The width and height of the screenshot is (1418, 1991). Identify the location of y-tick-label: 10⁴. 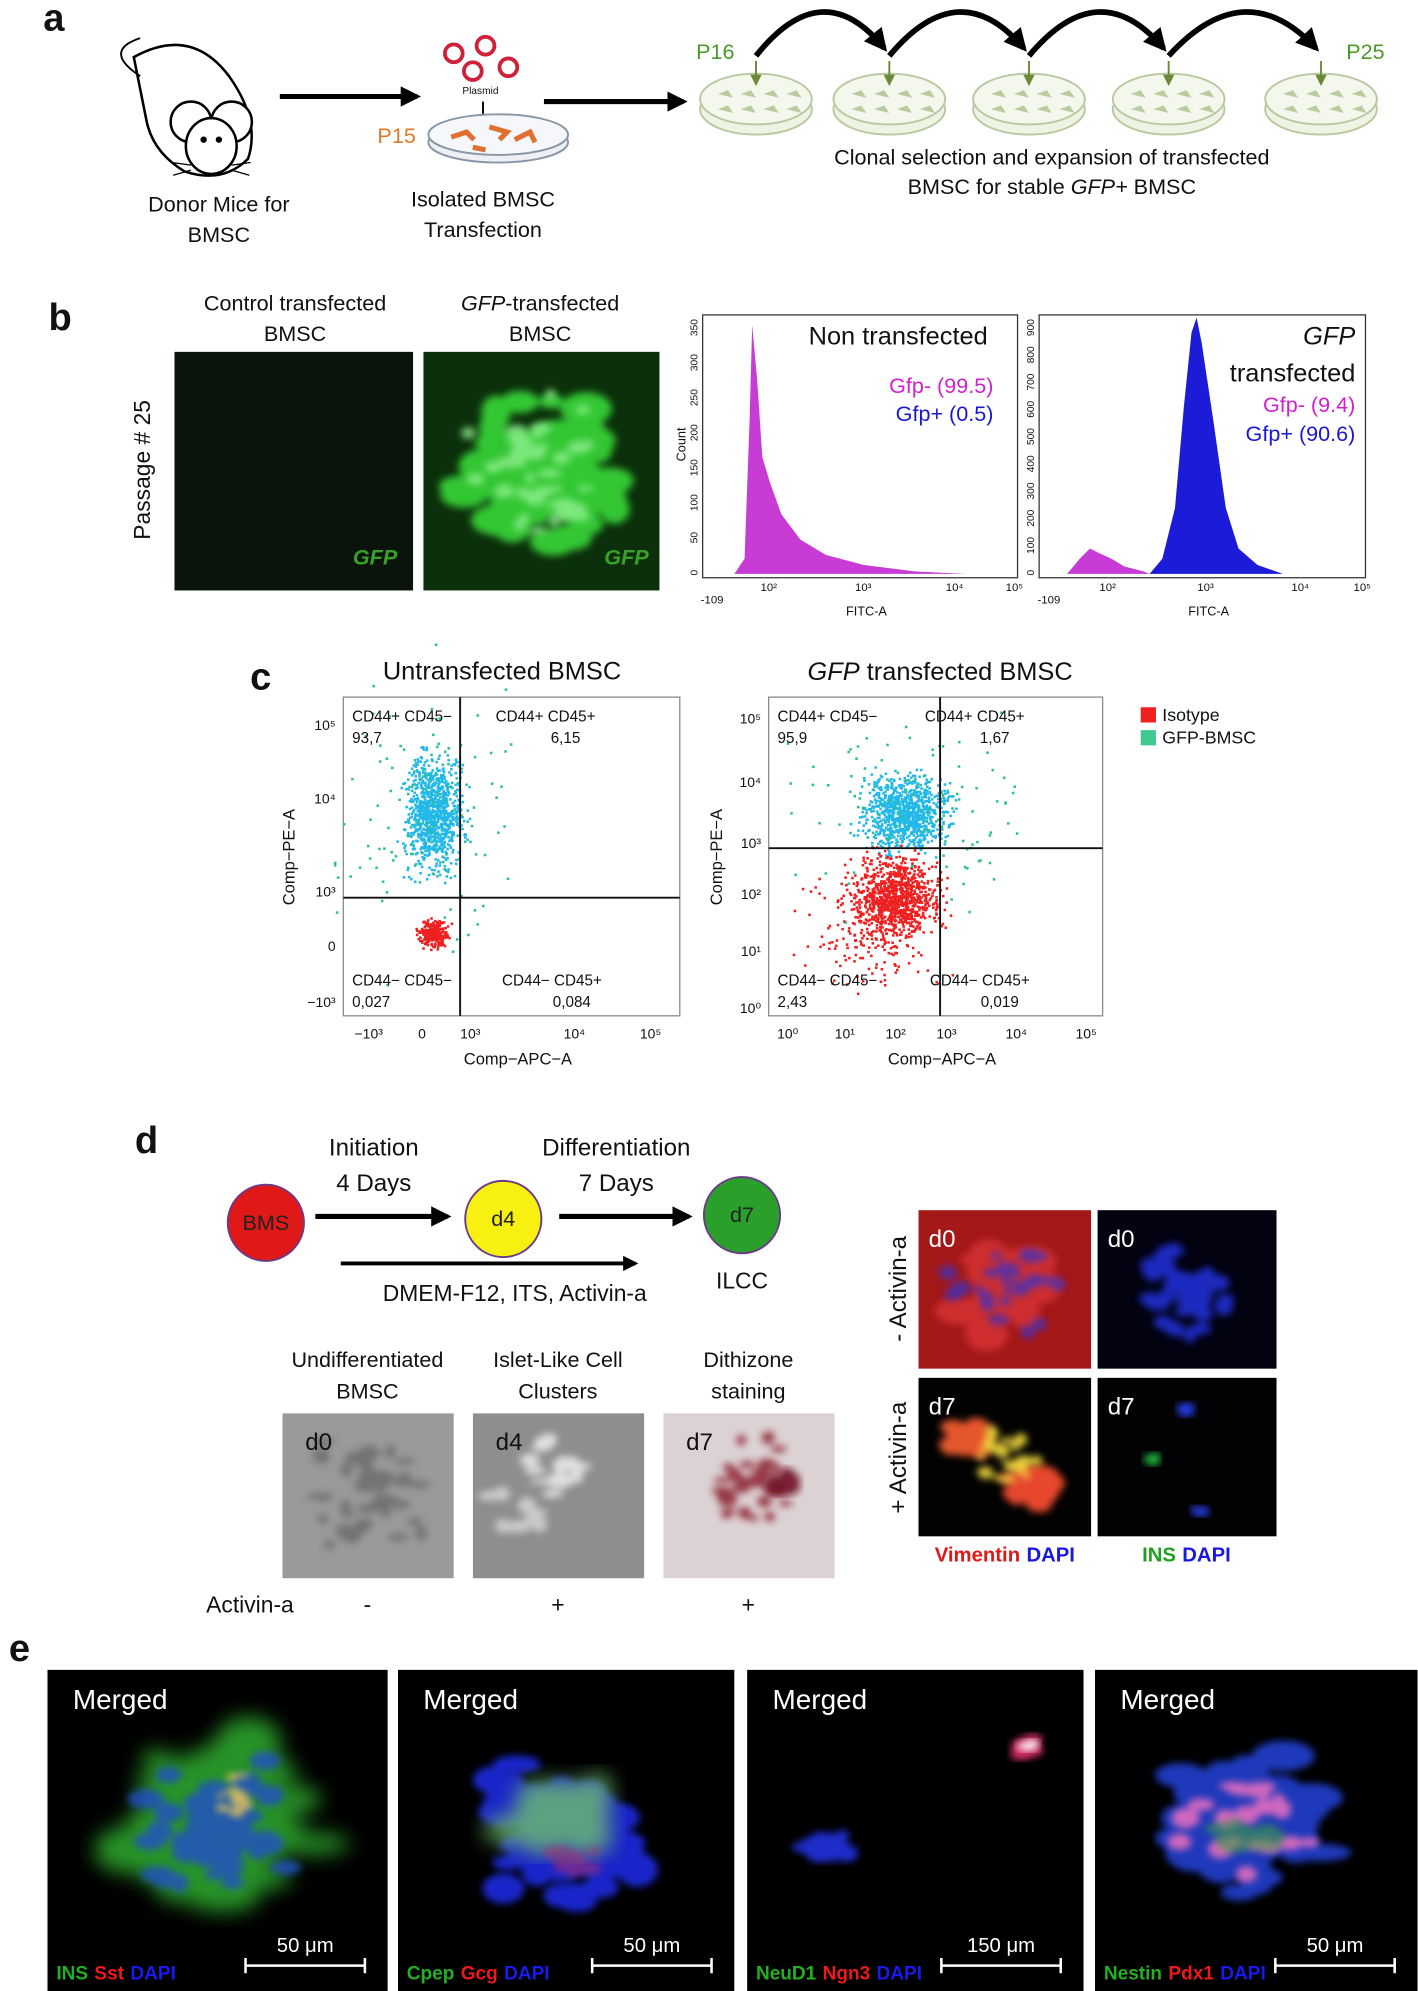
(325, 799).